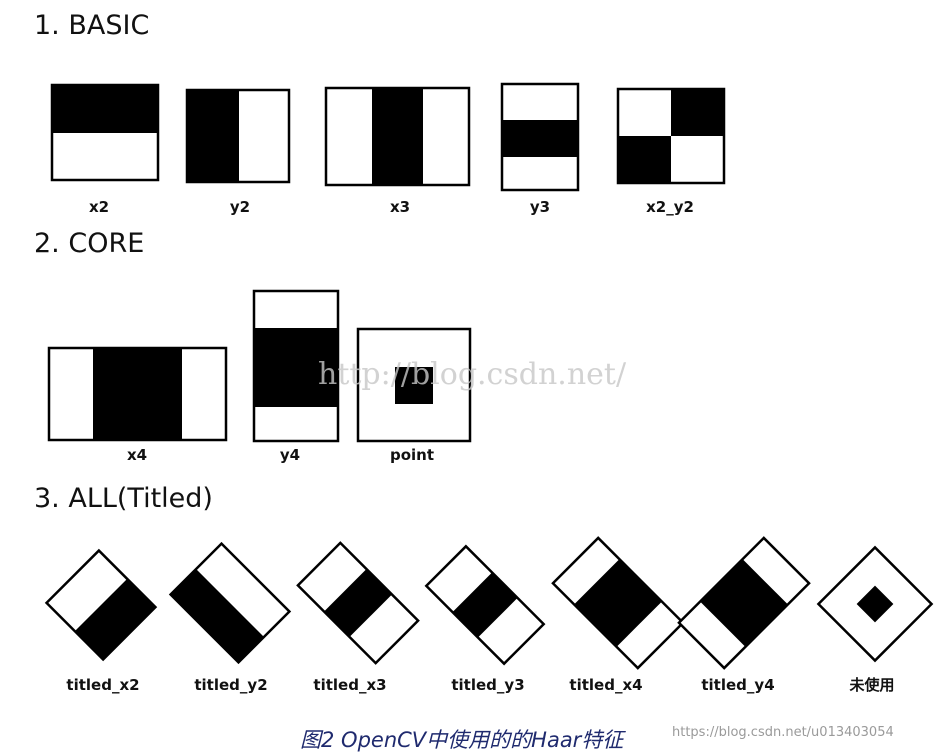  Describe the element at coordinates (618, 603) in the screenshot. I see `feature-titled-x4` at that location.